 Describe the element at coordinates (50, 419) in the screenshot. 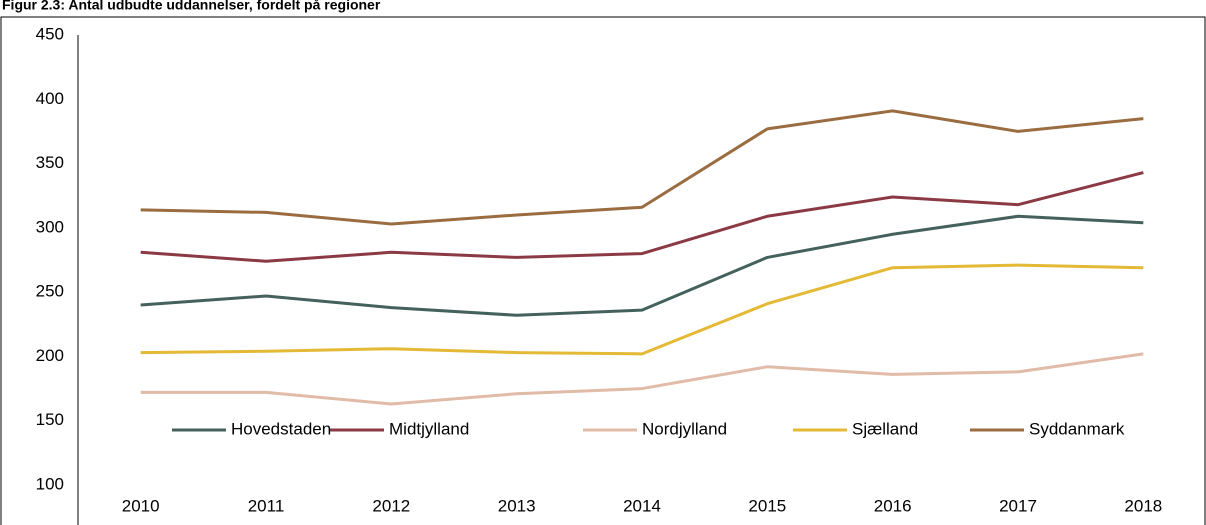

I see `y-tick-label: 150` at that location.